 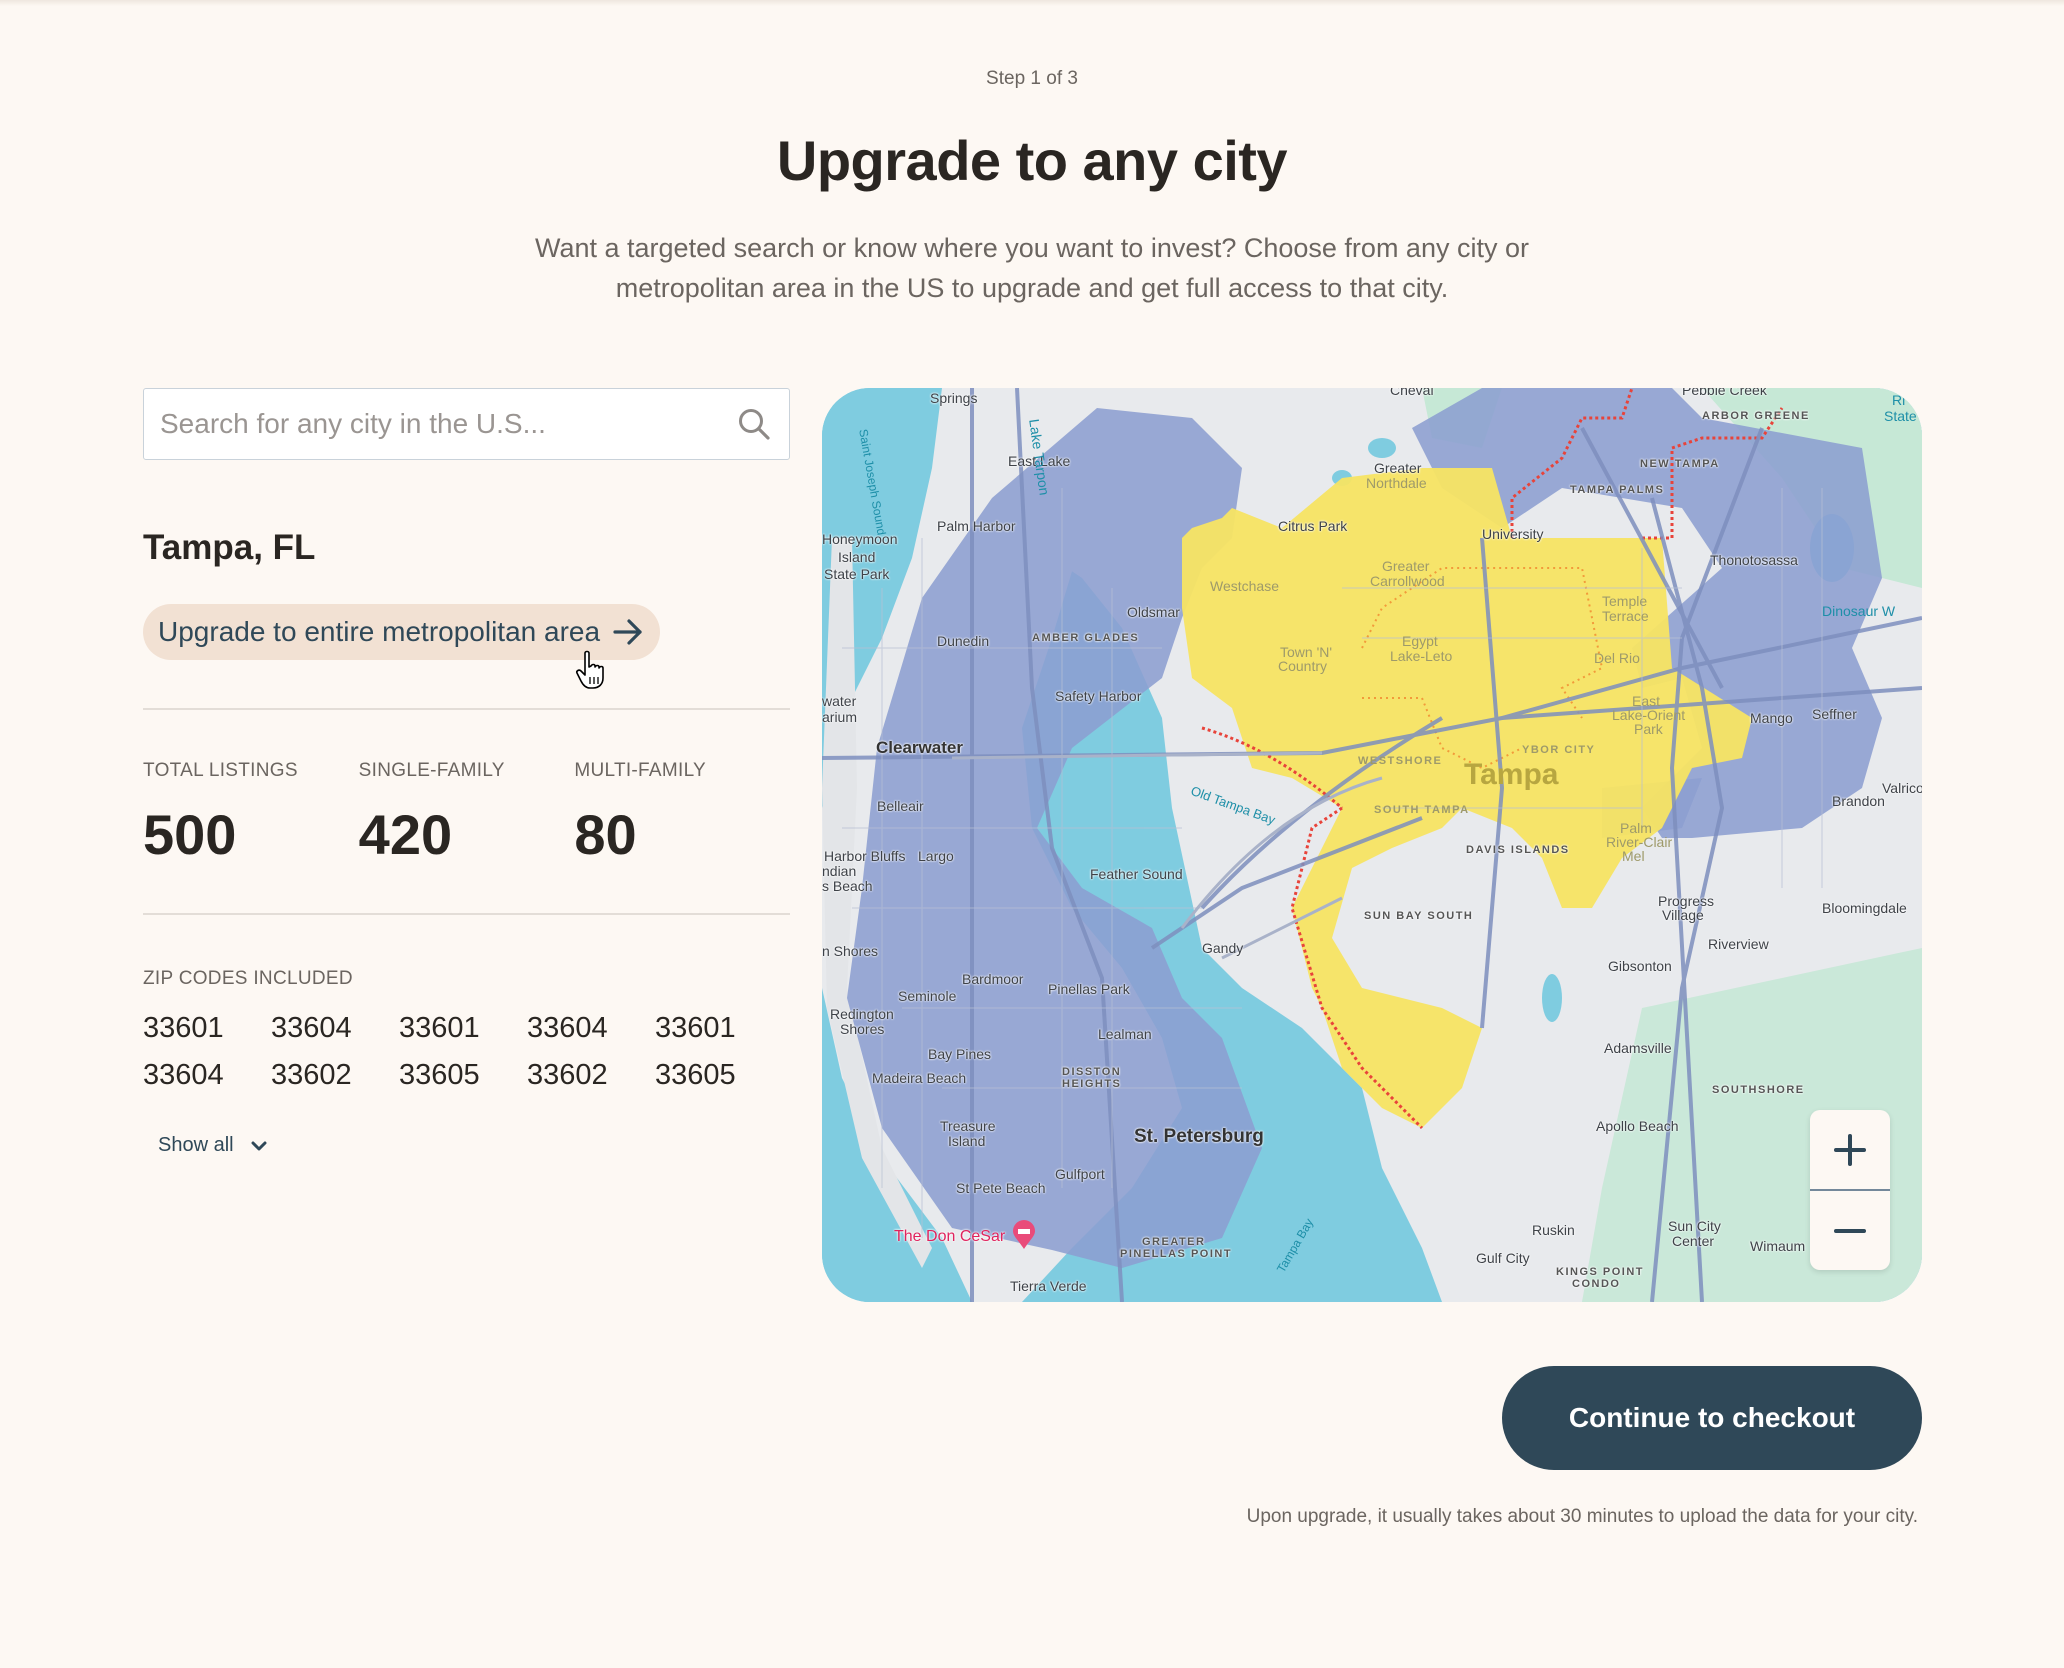 I want to click on show-all-label: Show all, so click(x=196, y=1145).